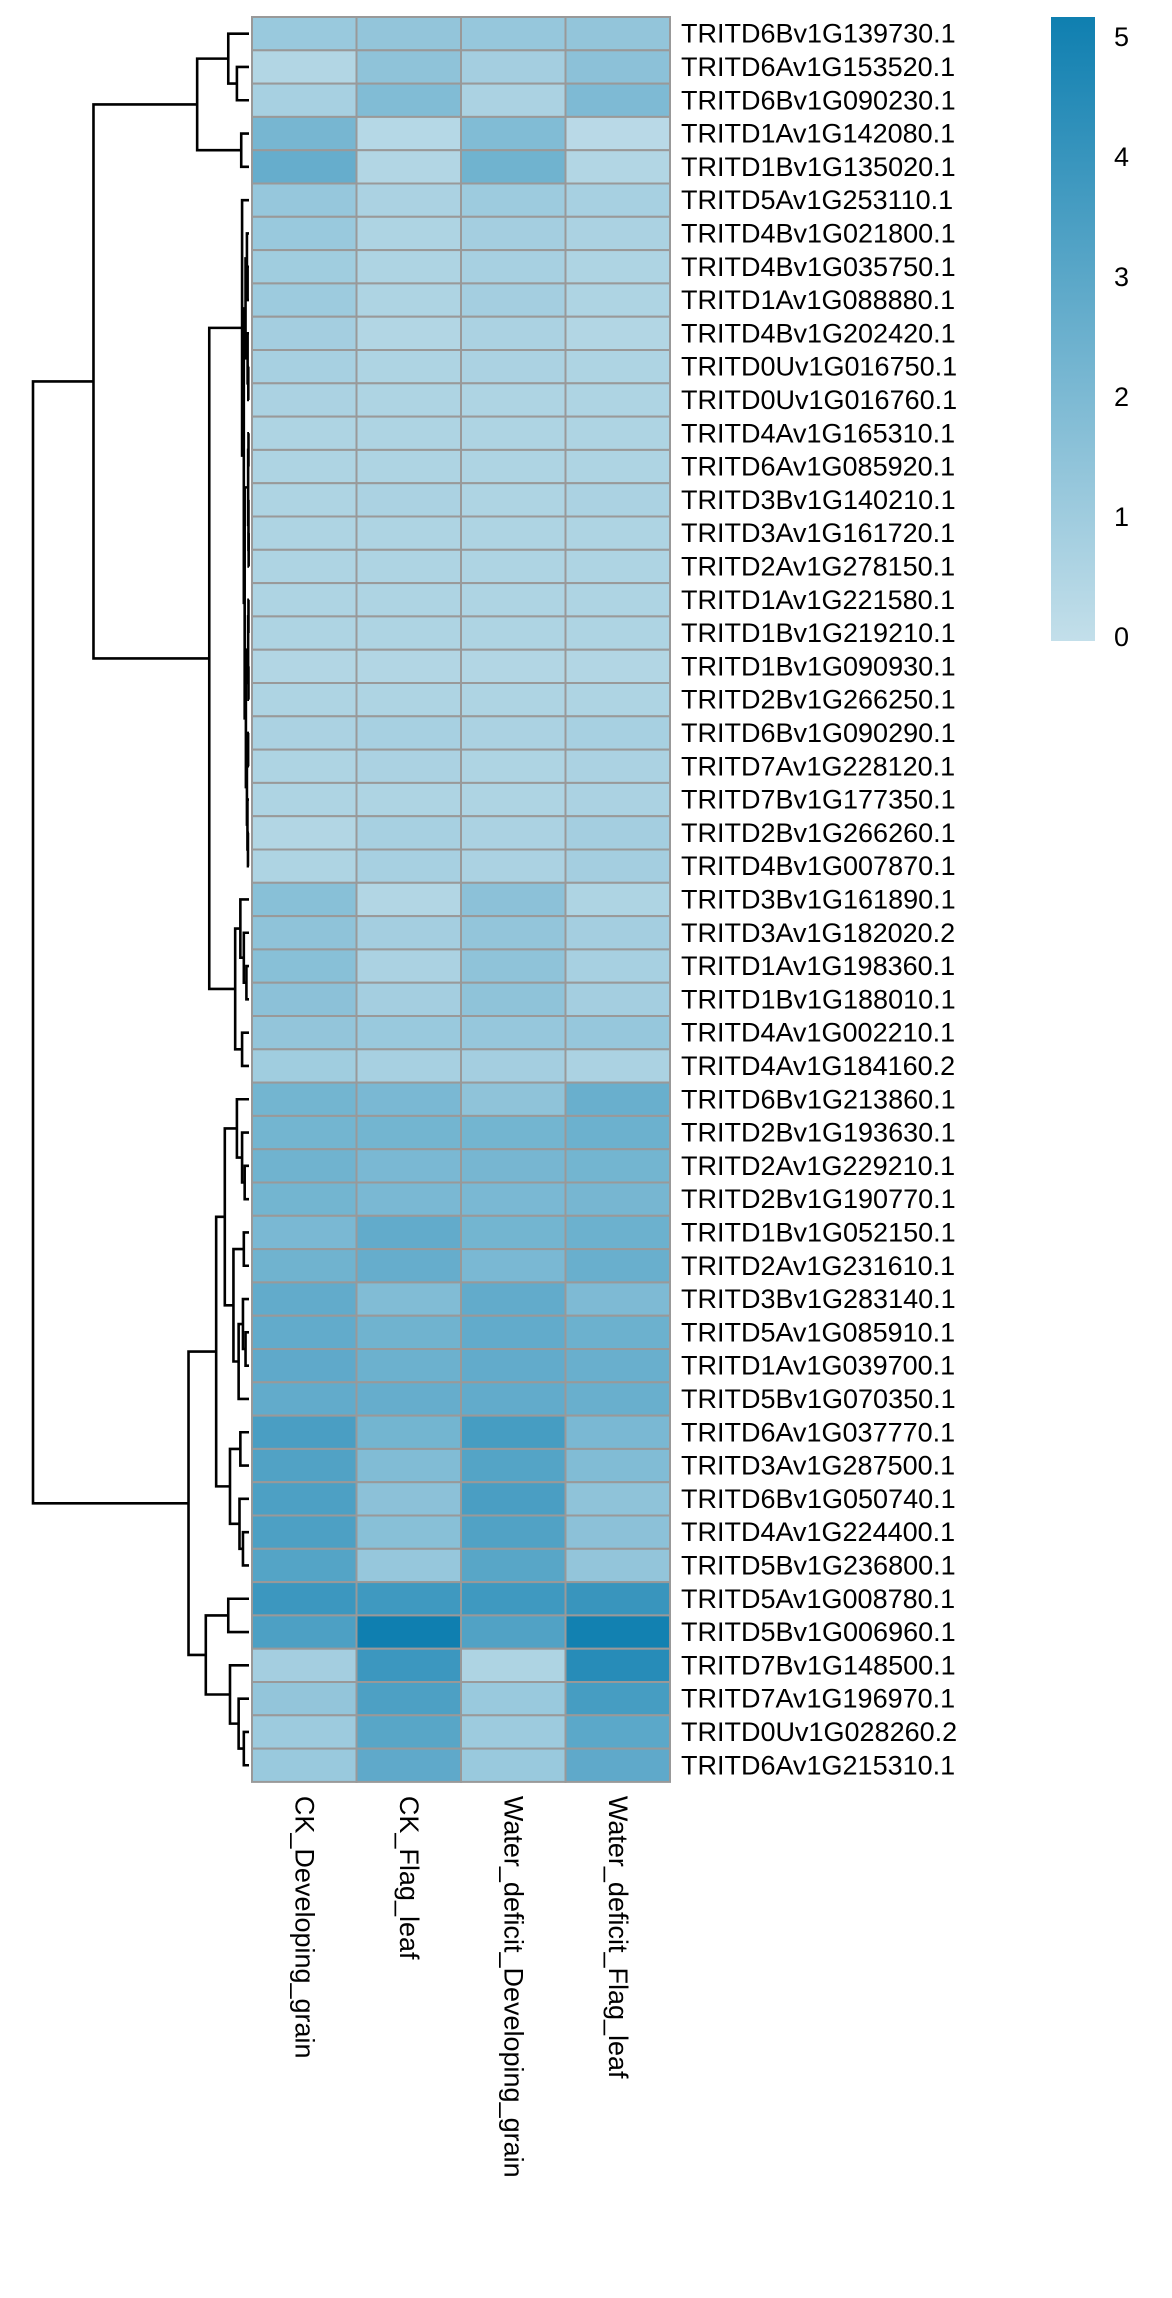 Image resolution: width=1172 pixels, height=2298 pixels. I want to click on color-legend: 0 1 2 3 4 5, so click(1090, 334).